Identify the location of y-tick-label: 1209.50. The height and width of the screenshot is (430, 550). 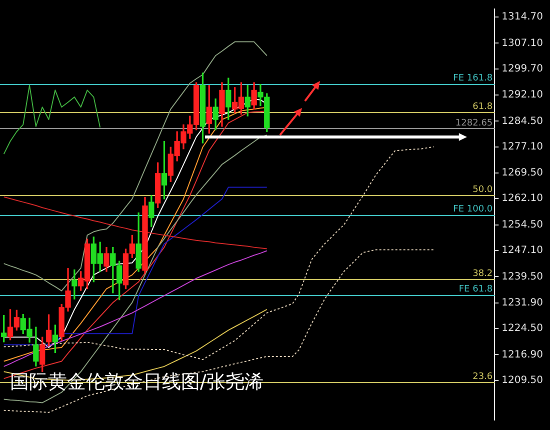
(523, 380).